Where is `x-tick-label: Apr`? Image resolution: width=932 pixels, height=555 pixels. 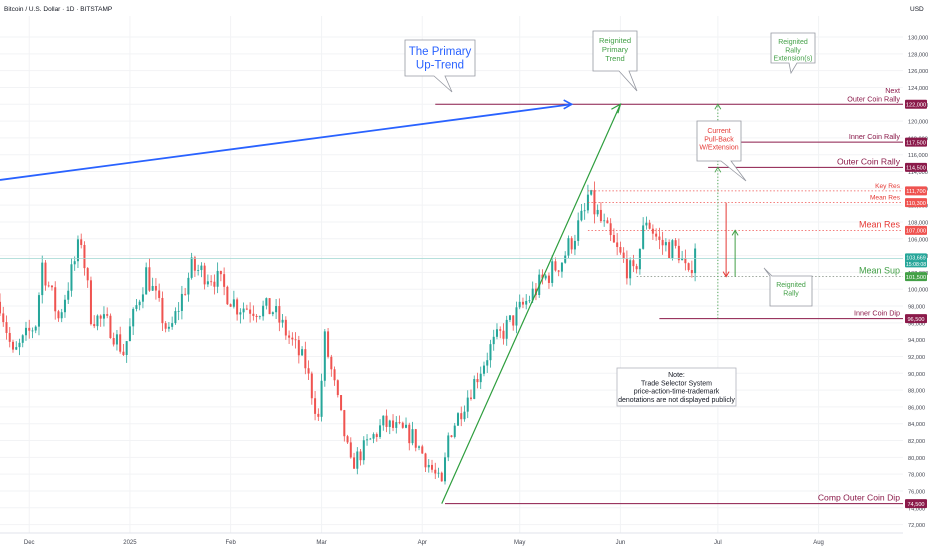
x-tick-label: Apr is located at coordinates (422, 543).